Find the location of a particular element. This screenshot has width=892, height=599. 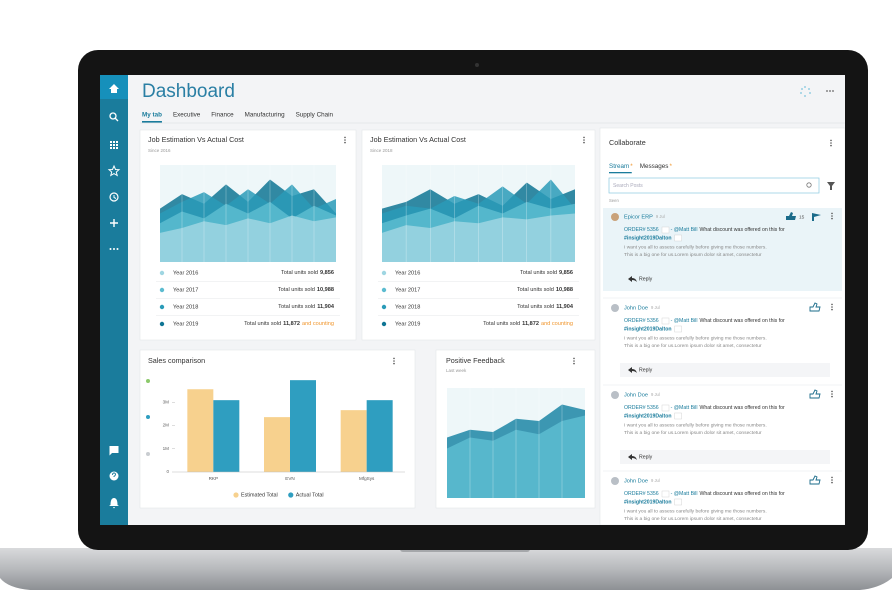

search-box is located at coordinates (714, 185).